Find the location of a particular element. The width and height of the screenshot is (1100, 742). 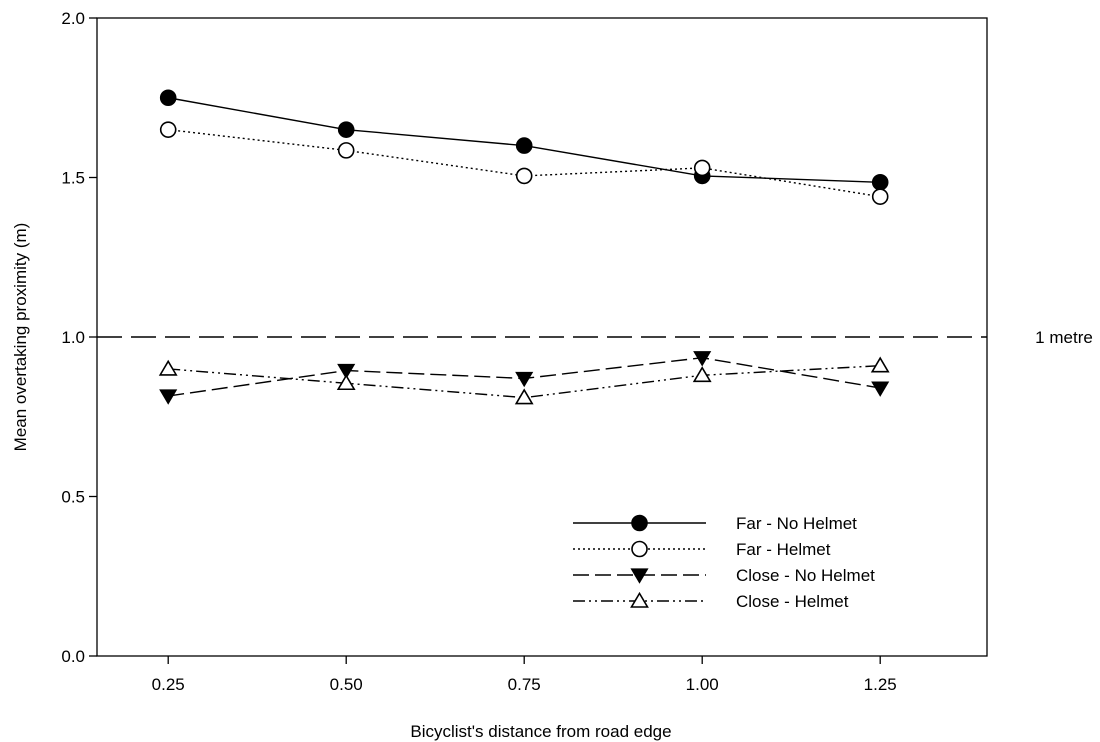

legend-label: Close - Helmet is located at coordinates (792, 601).